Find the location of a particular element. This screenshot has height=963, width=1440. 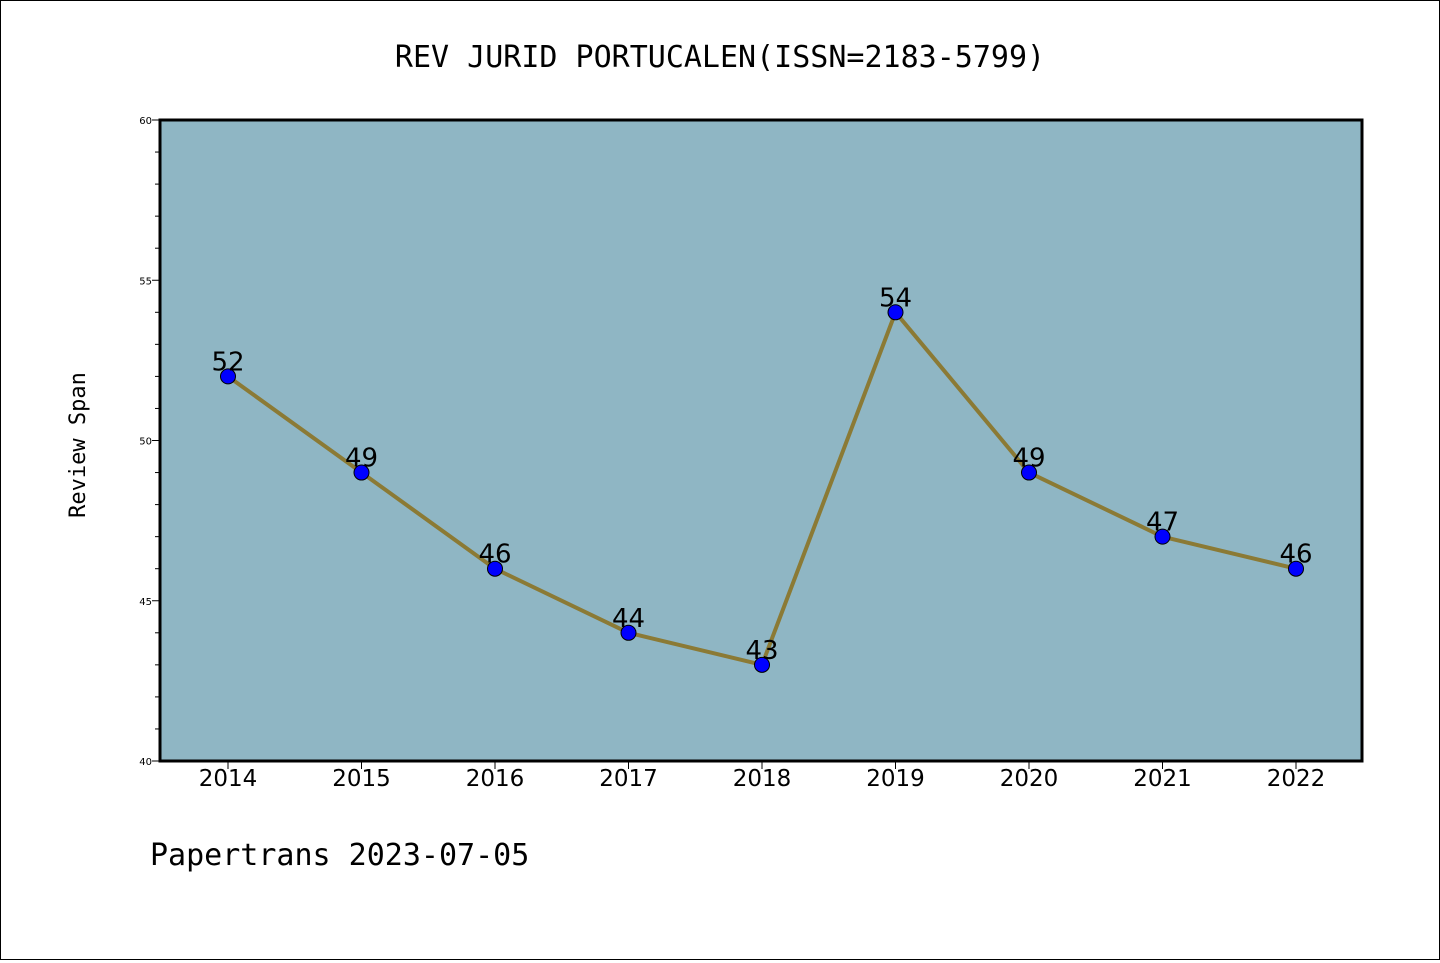

y-tick-label: 40 is located at coordinates (145, 762).